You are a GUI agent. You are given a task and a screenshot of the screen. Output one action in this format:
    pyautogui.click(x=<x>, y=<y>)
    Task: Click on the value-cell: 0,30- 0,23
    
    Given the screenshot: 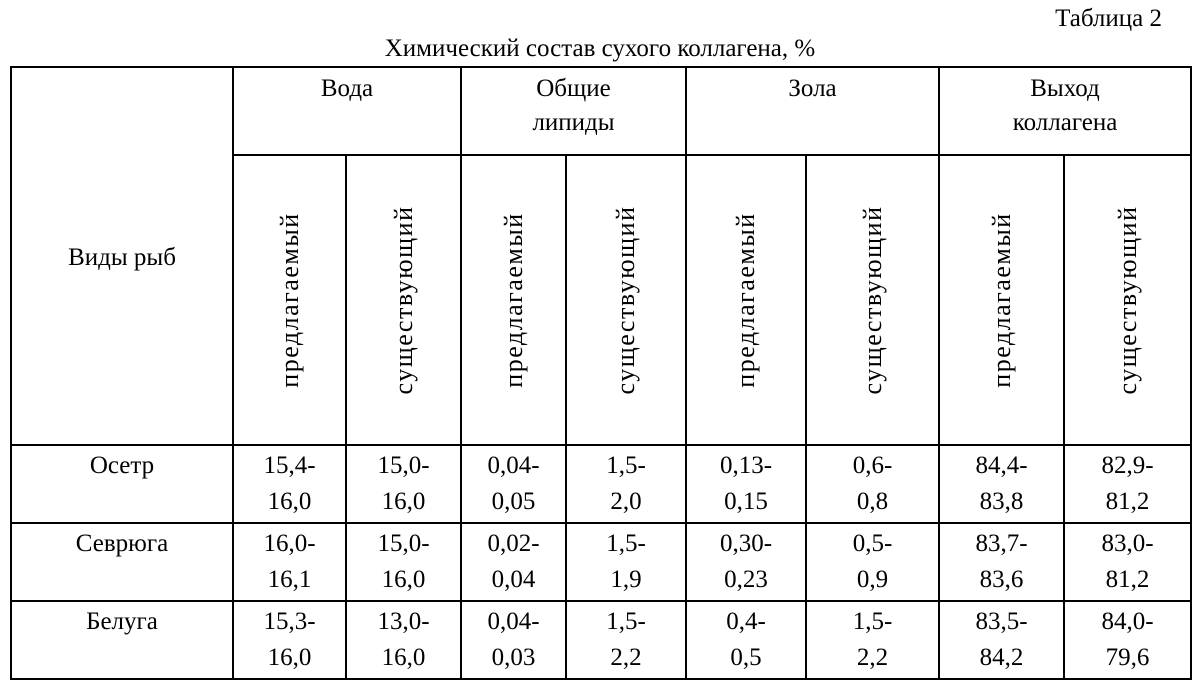 What is the action you would take?
    pyautogui.click(x=746, y=562)
    